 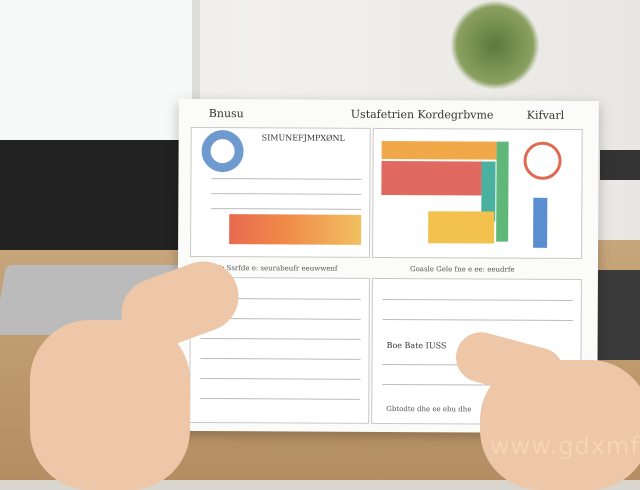 What do you see at coordinates (295, 229) in the screenshot?
I see `heatmap-bar` at bounding box center [295, 229].